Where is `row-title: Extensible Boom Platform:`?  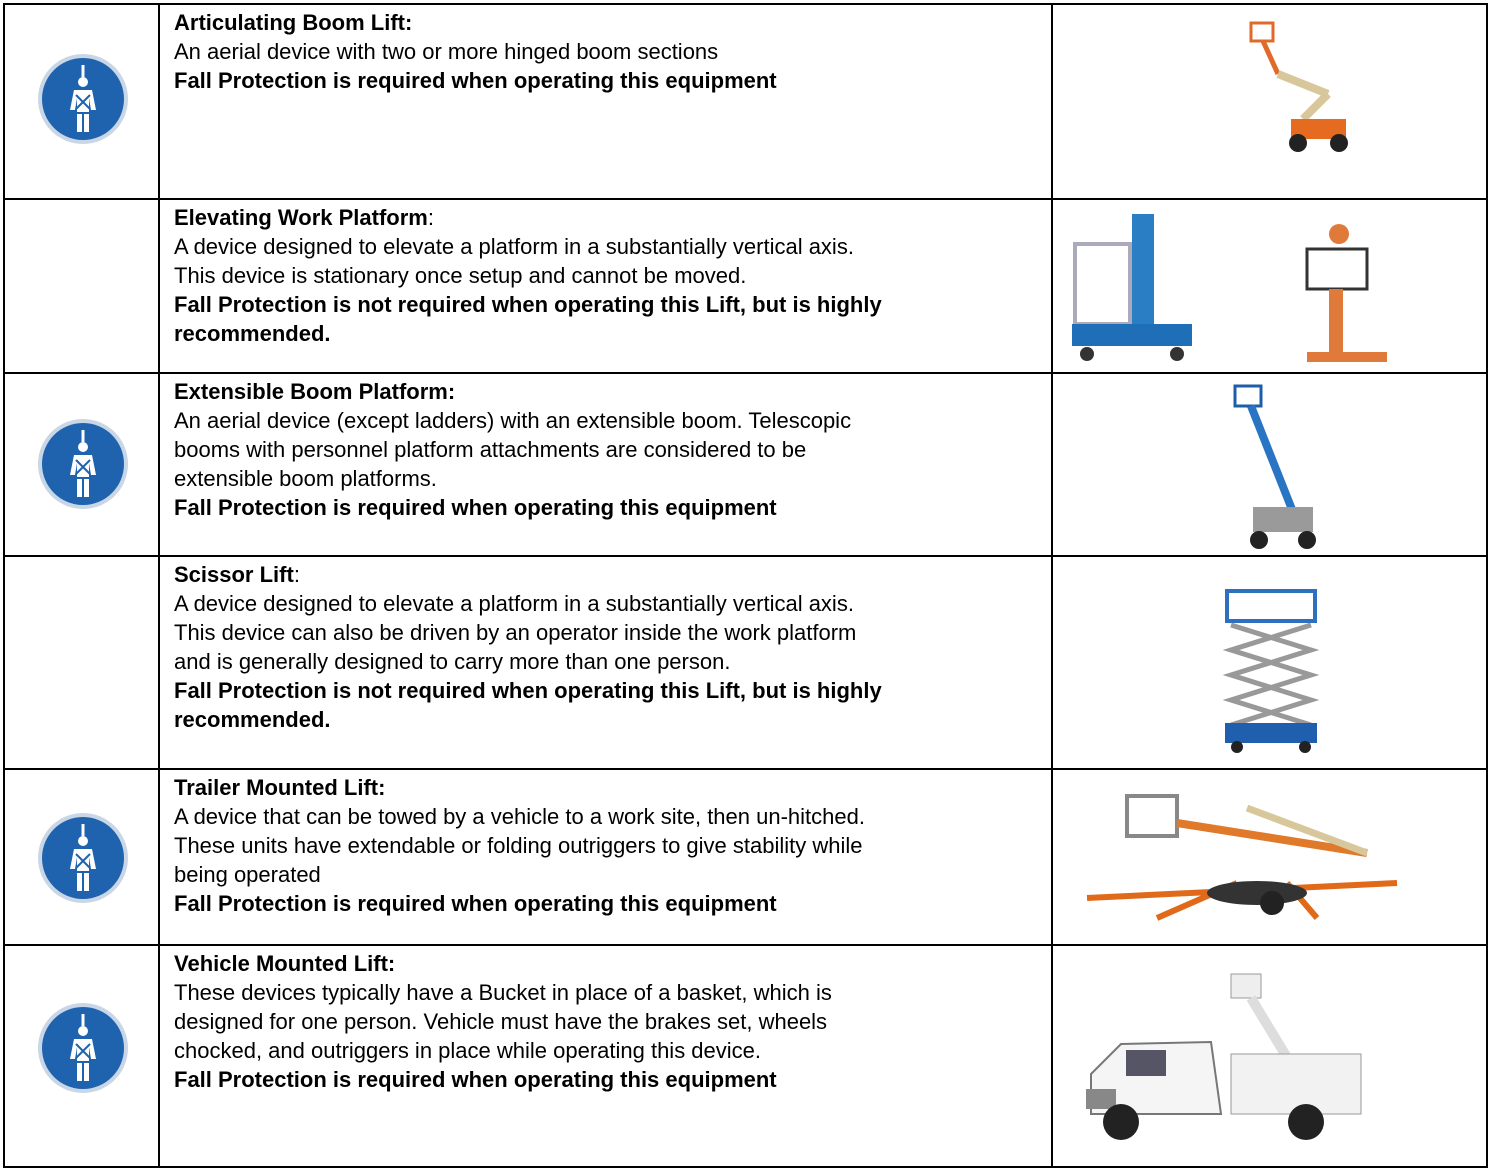
row-title: Extensible Boom Platform: is located at coordinates (315, 391).